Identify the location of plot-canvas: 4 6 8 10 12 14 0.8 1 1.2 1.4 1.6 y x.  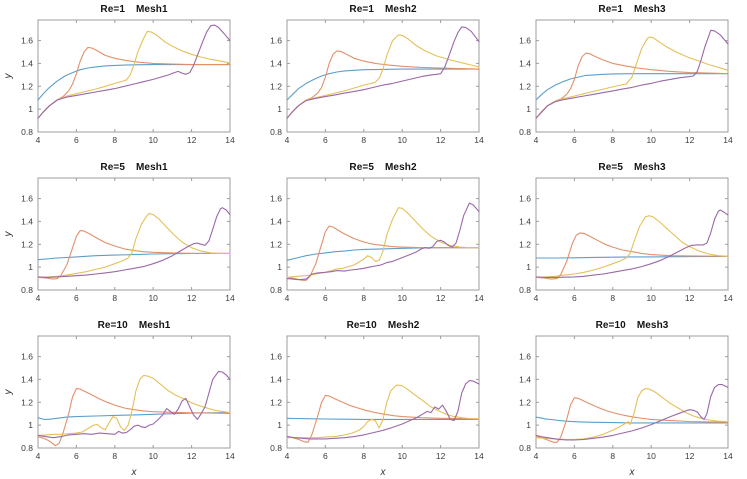
(119, 406).